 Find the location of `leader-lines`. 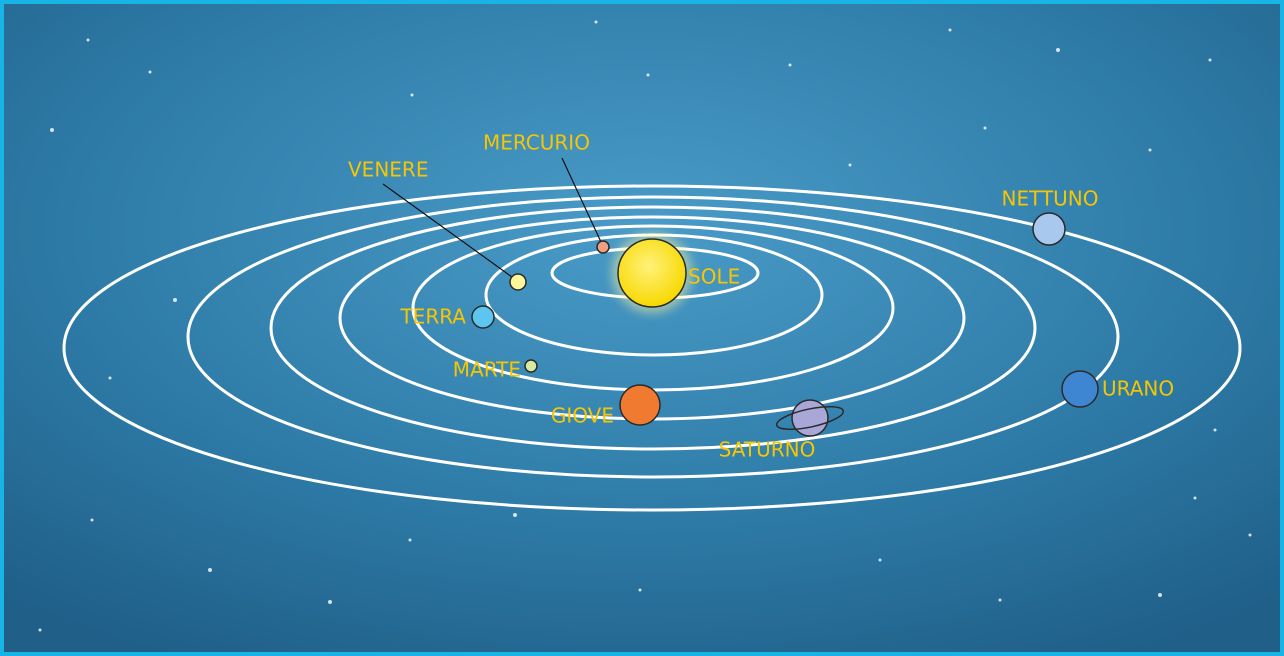

leader-lines is located at coordinates (492, 217).